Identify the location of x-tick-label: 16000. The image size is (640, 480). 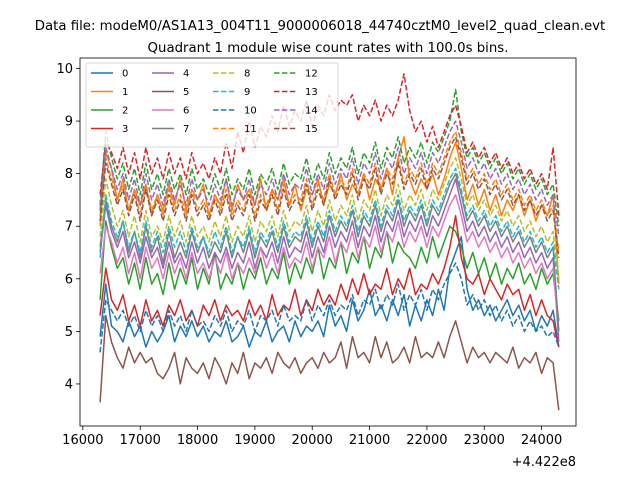
(82, 440).